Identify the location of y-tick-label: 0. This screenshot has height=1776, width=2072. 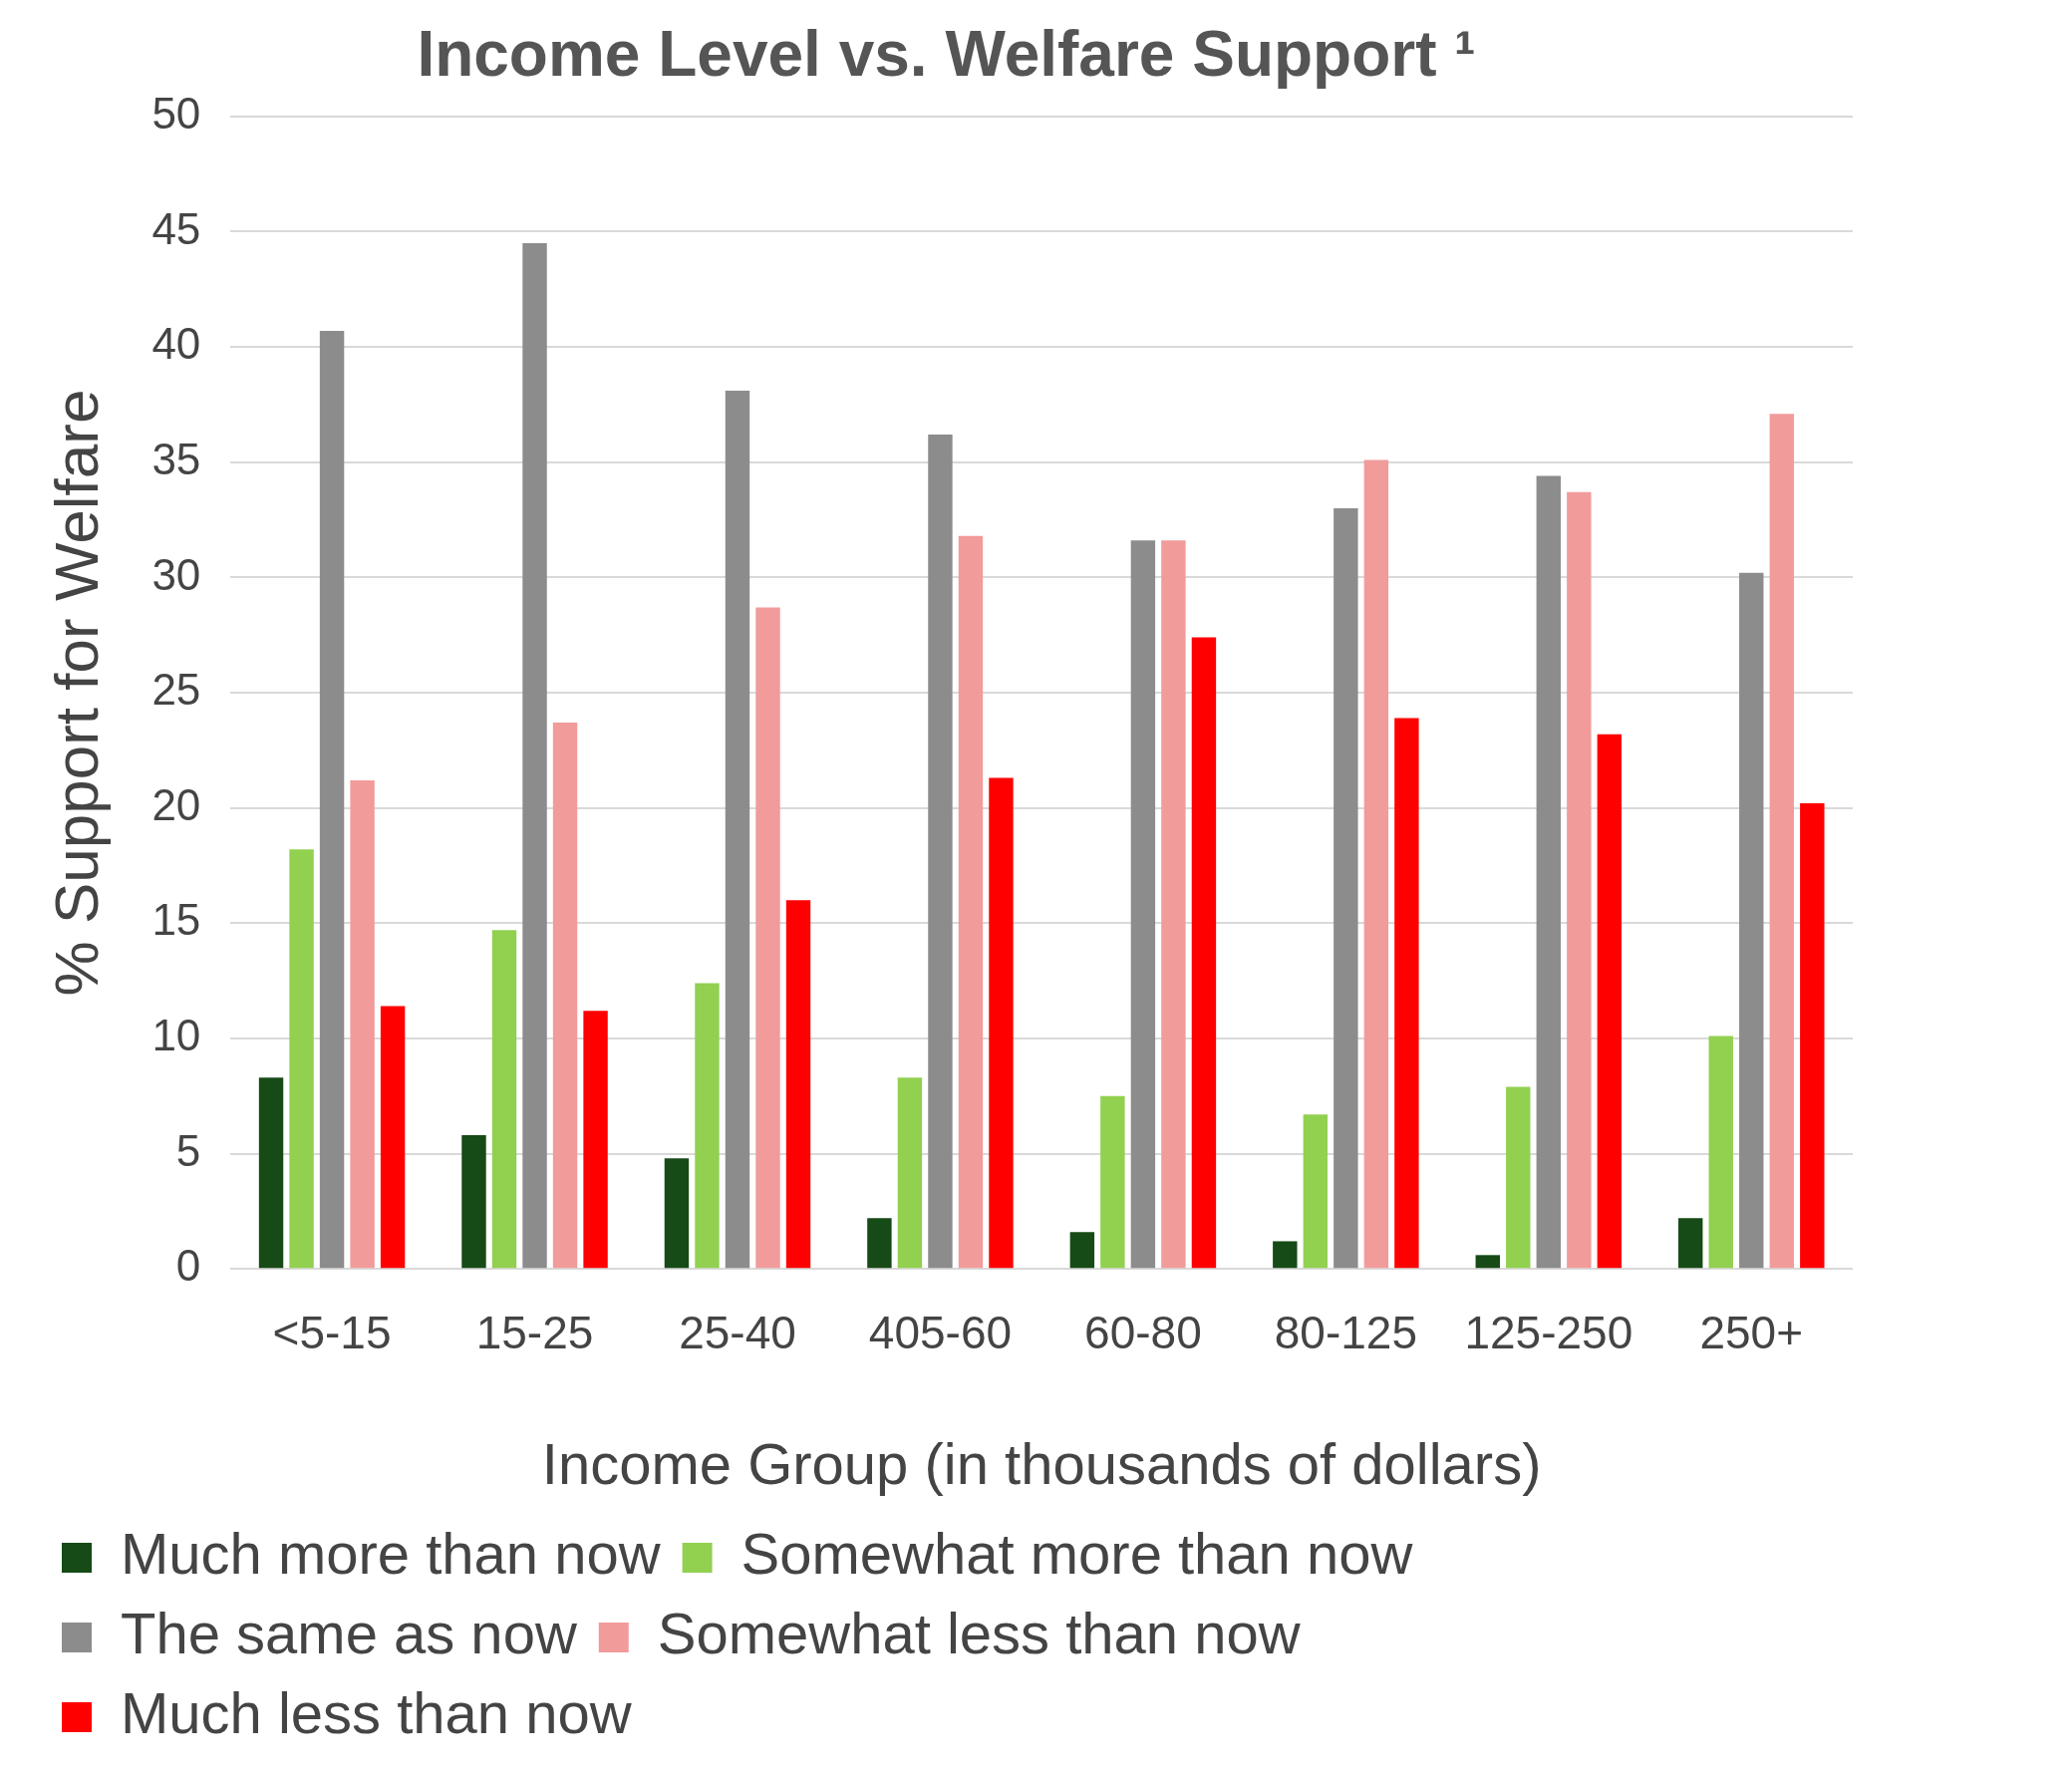
(188, 1266).